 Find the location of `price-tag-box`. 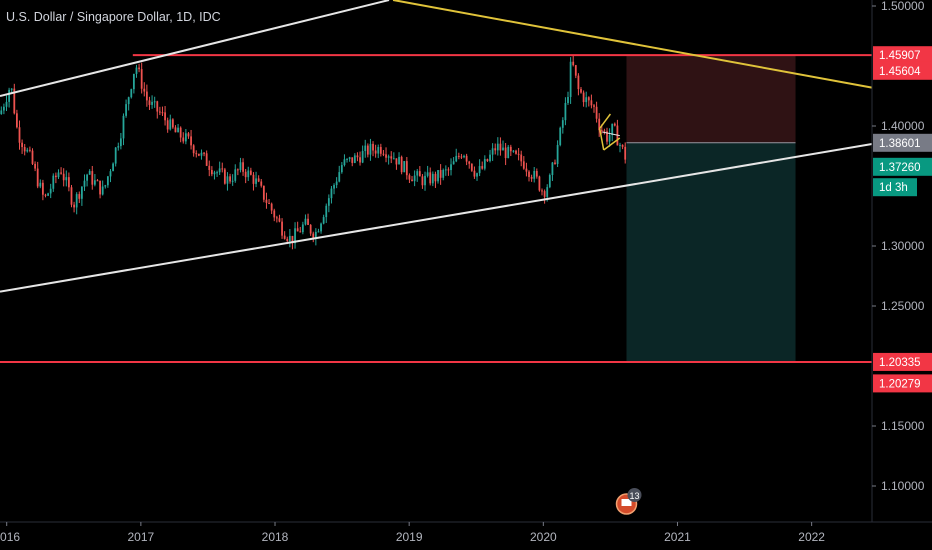

price-tag-box is located at coordinates (902, 142).